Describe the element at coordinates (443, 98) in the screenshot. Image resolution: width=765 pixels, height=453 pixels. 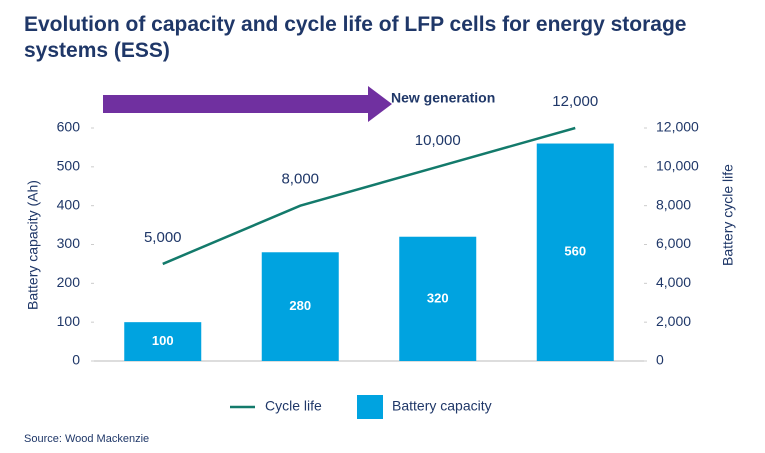
I see `annotation: New generation` at that location.